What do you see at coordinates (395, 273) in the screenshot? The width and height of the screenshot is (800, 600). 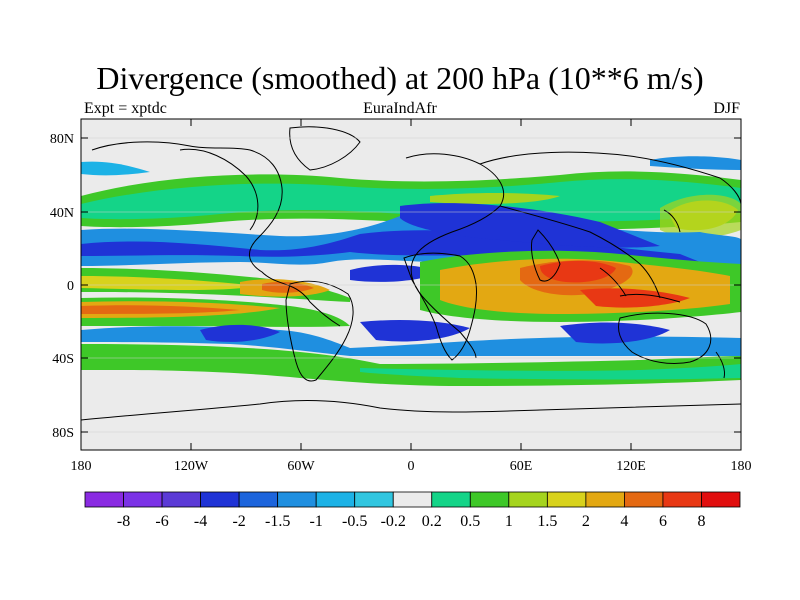 I see `field-atlantic-blue` at bounding box center [395, 273].